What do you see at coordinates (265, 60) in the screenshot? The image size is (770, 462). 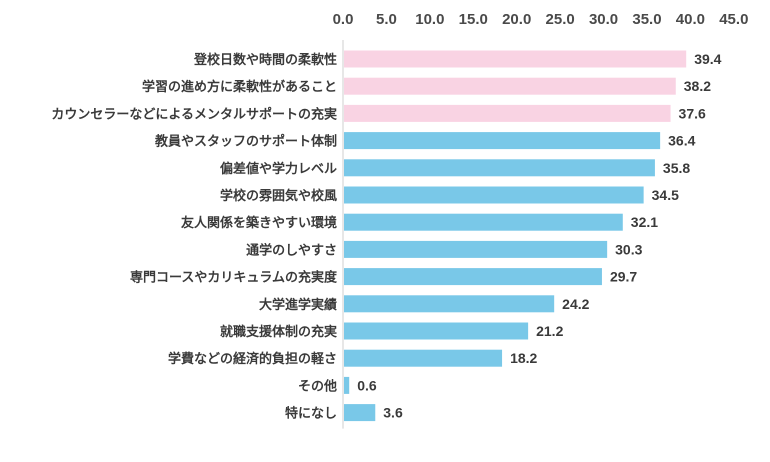 I see `category-label: 登校日数や時間の柔軟性` at bounding box center [265, 60].